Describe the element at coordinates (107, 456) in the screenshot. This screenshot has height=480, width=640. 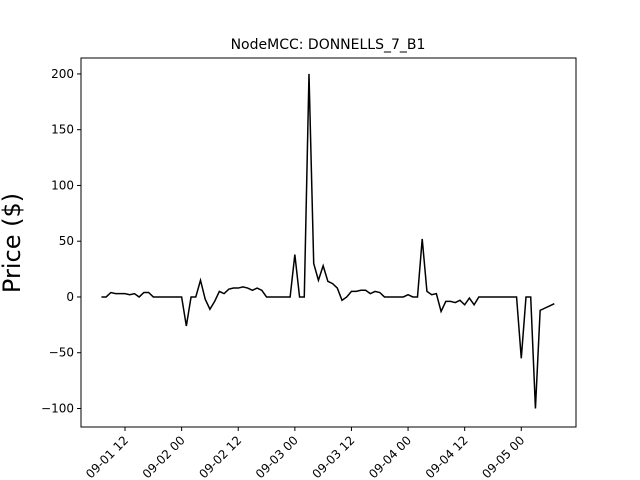
I see `x-tick-label: 09-01 12` at that location.